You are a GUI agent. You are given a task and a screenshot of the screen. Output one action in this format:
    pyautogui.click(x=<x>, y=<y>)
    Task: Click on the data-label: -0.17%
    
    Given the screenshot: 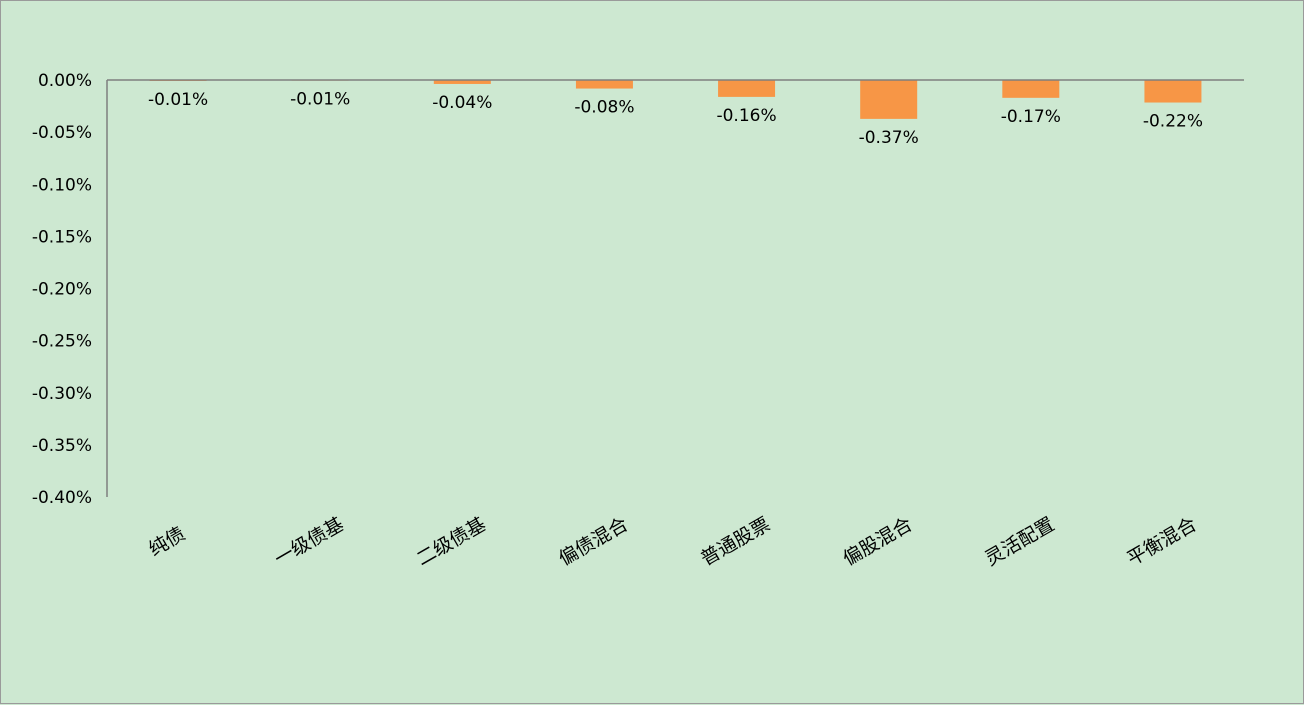 What is the action you would take?
    pyautogui.click(x=1031, y=117)
    